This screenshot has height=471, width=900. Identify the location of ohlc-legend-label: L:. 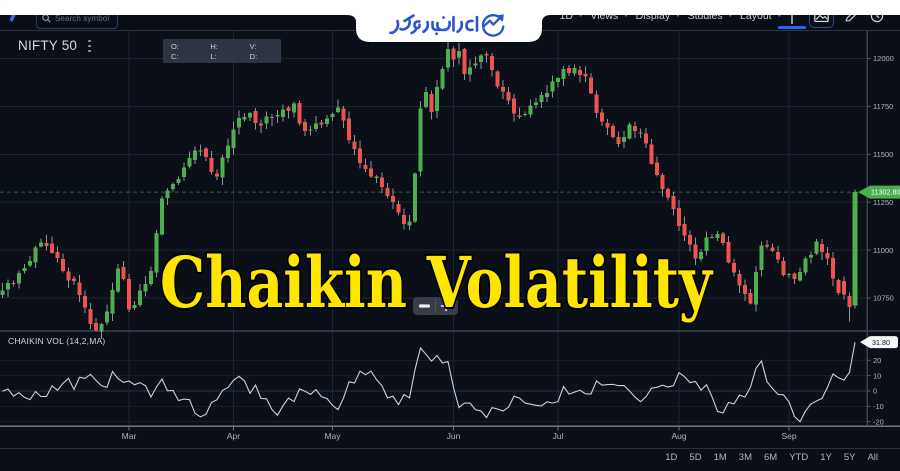
(213, 56).